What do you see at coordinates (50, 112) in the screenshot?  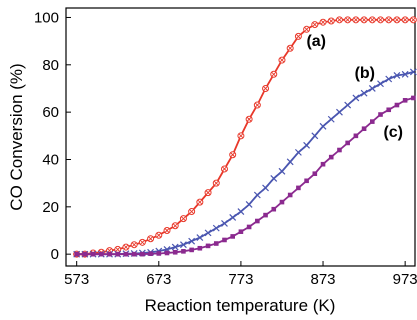 I see `y-tick-label: 60` at bounding box center [50, 112].